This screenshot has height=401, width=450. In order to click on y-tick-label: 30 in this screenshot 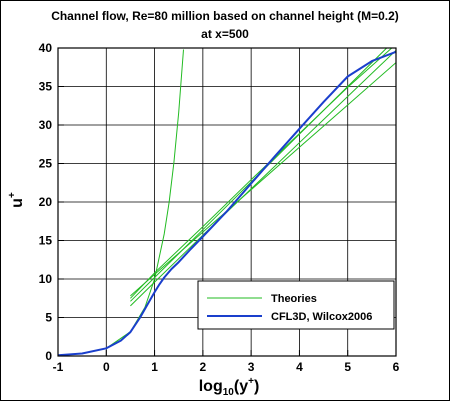, I will do `click(46, 125)`.